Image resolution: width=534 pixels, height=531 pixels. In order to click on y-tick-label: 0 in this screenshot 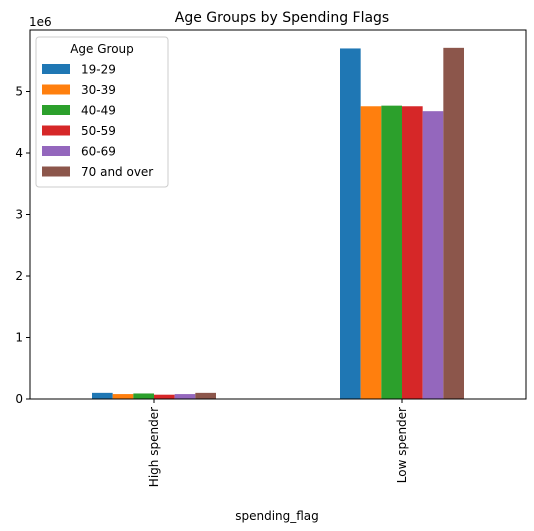, I will do `click(19, 399)`.